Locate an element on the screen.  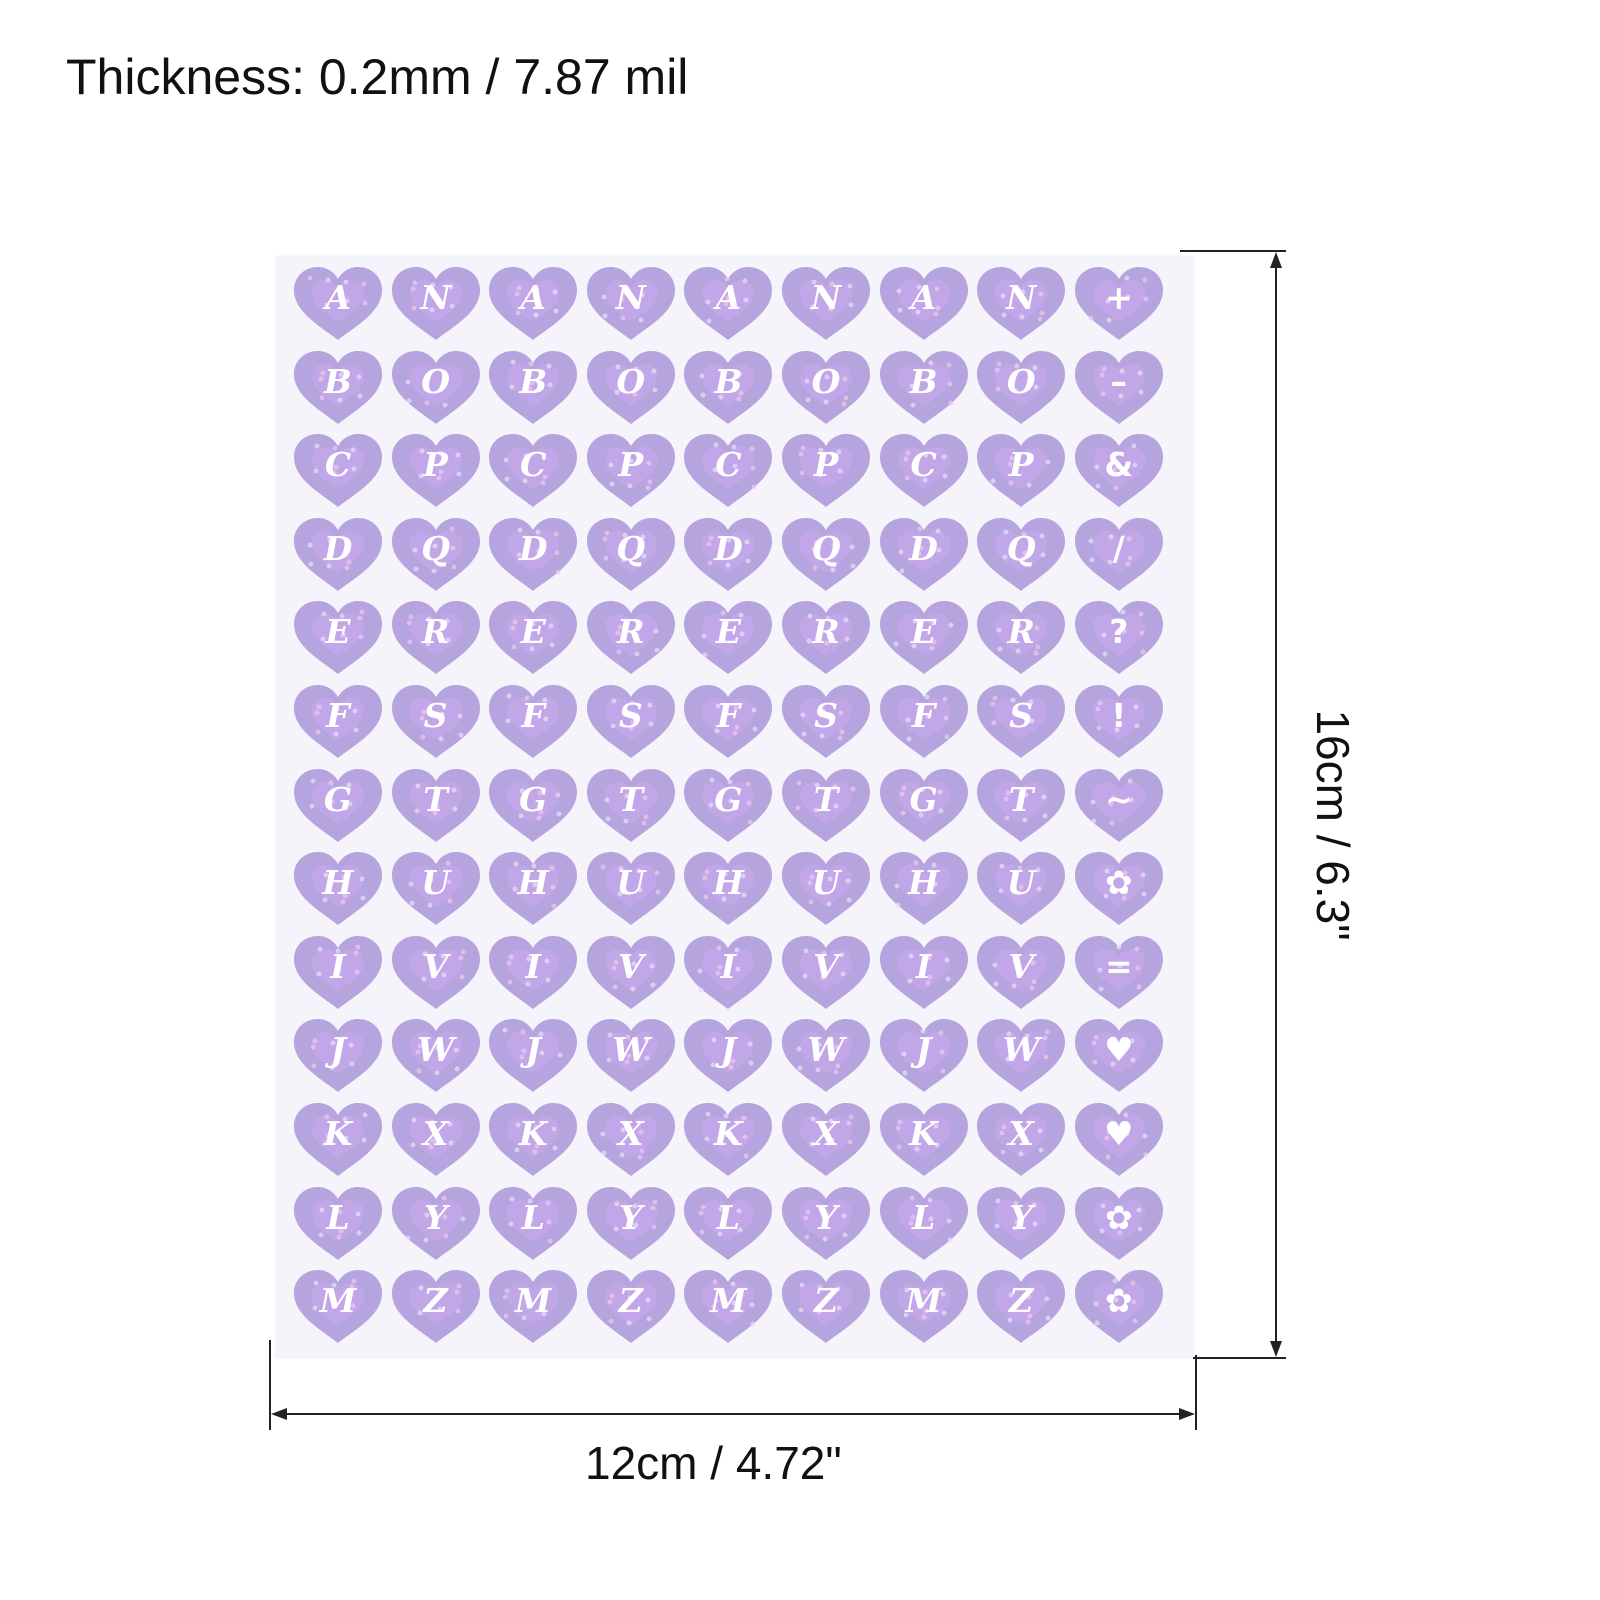
sticker-letter: N is located at coordinates (826, 297).